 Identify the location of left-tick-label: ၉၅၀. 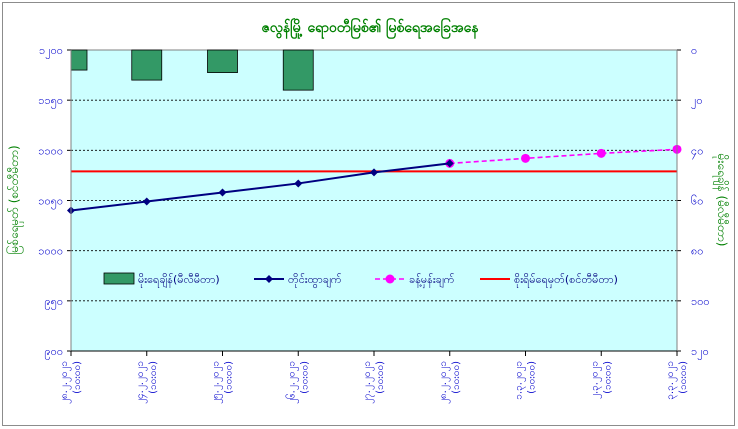
(53, 302).